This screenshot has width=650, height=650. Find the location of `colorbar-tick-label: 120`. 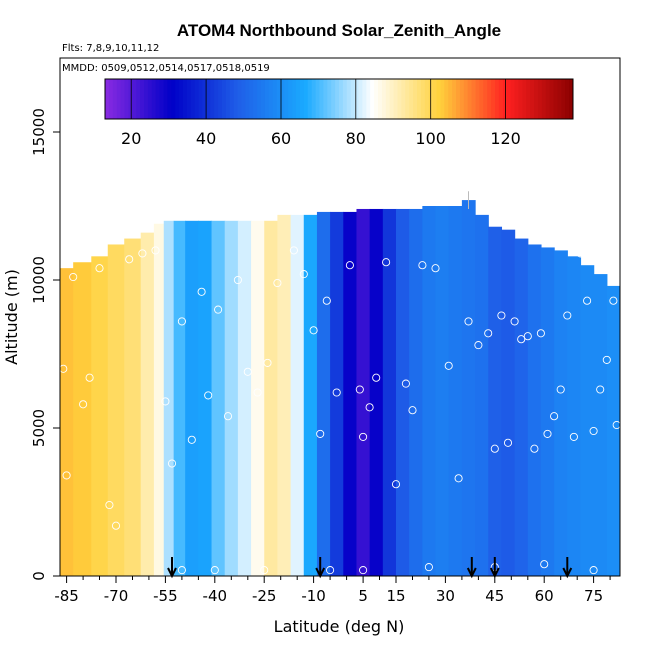

colorbar-tick-label: 120 is located at coordinates (505, 138).